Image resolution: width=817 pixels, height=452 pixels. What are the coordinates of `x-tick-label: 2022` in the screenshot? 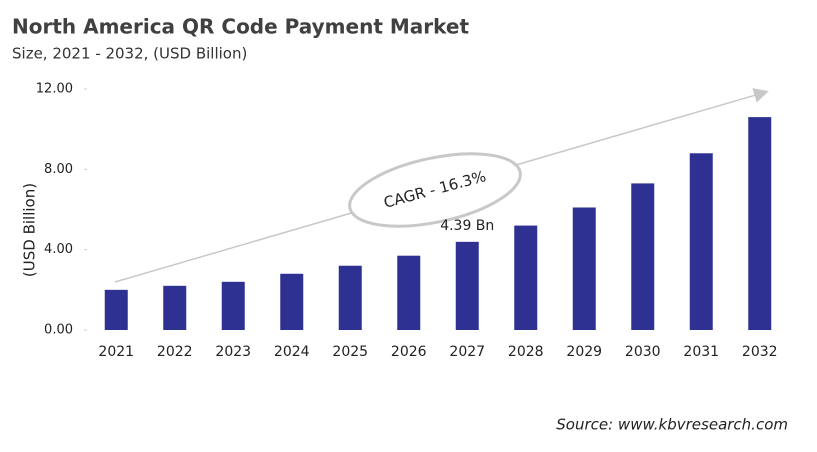 It's located at (175, 352).